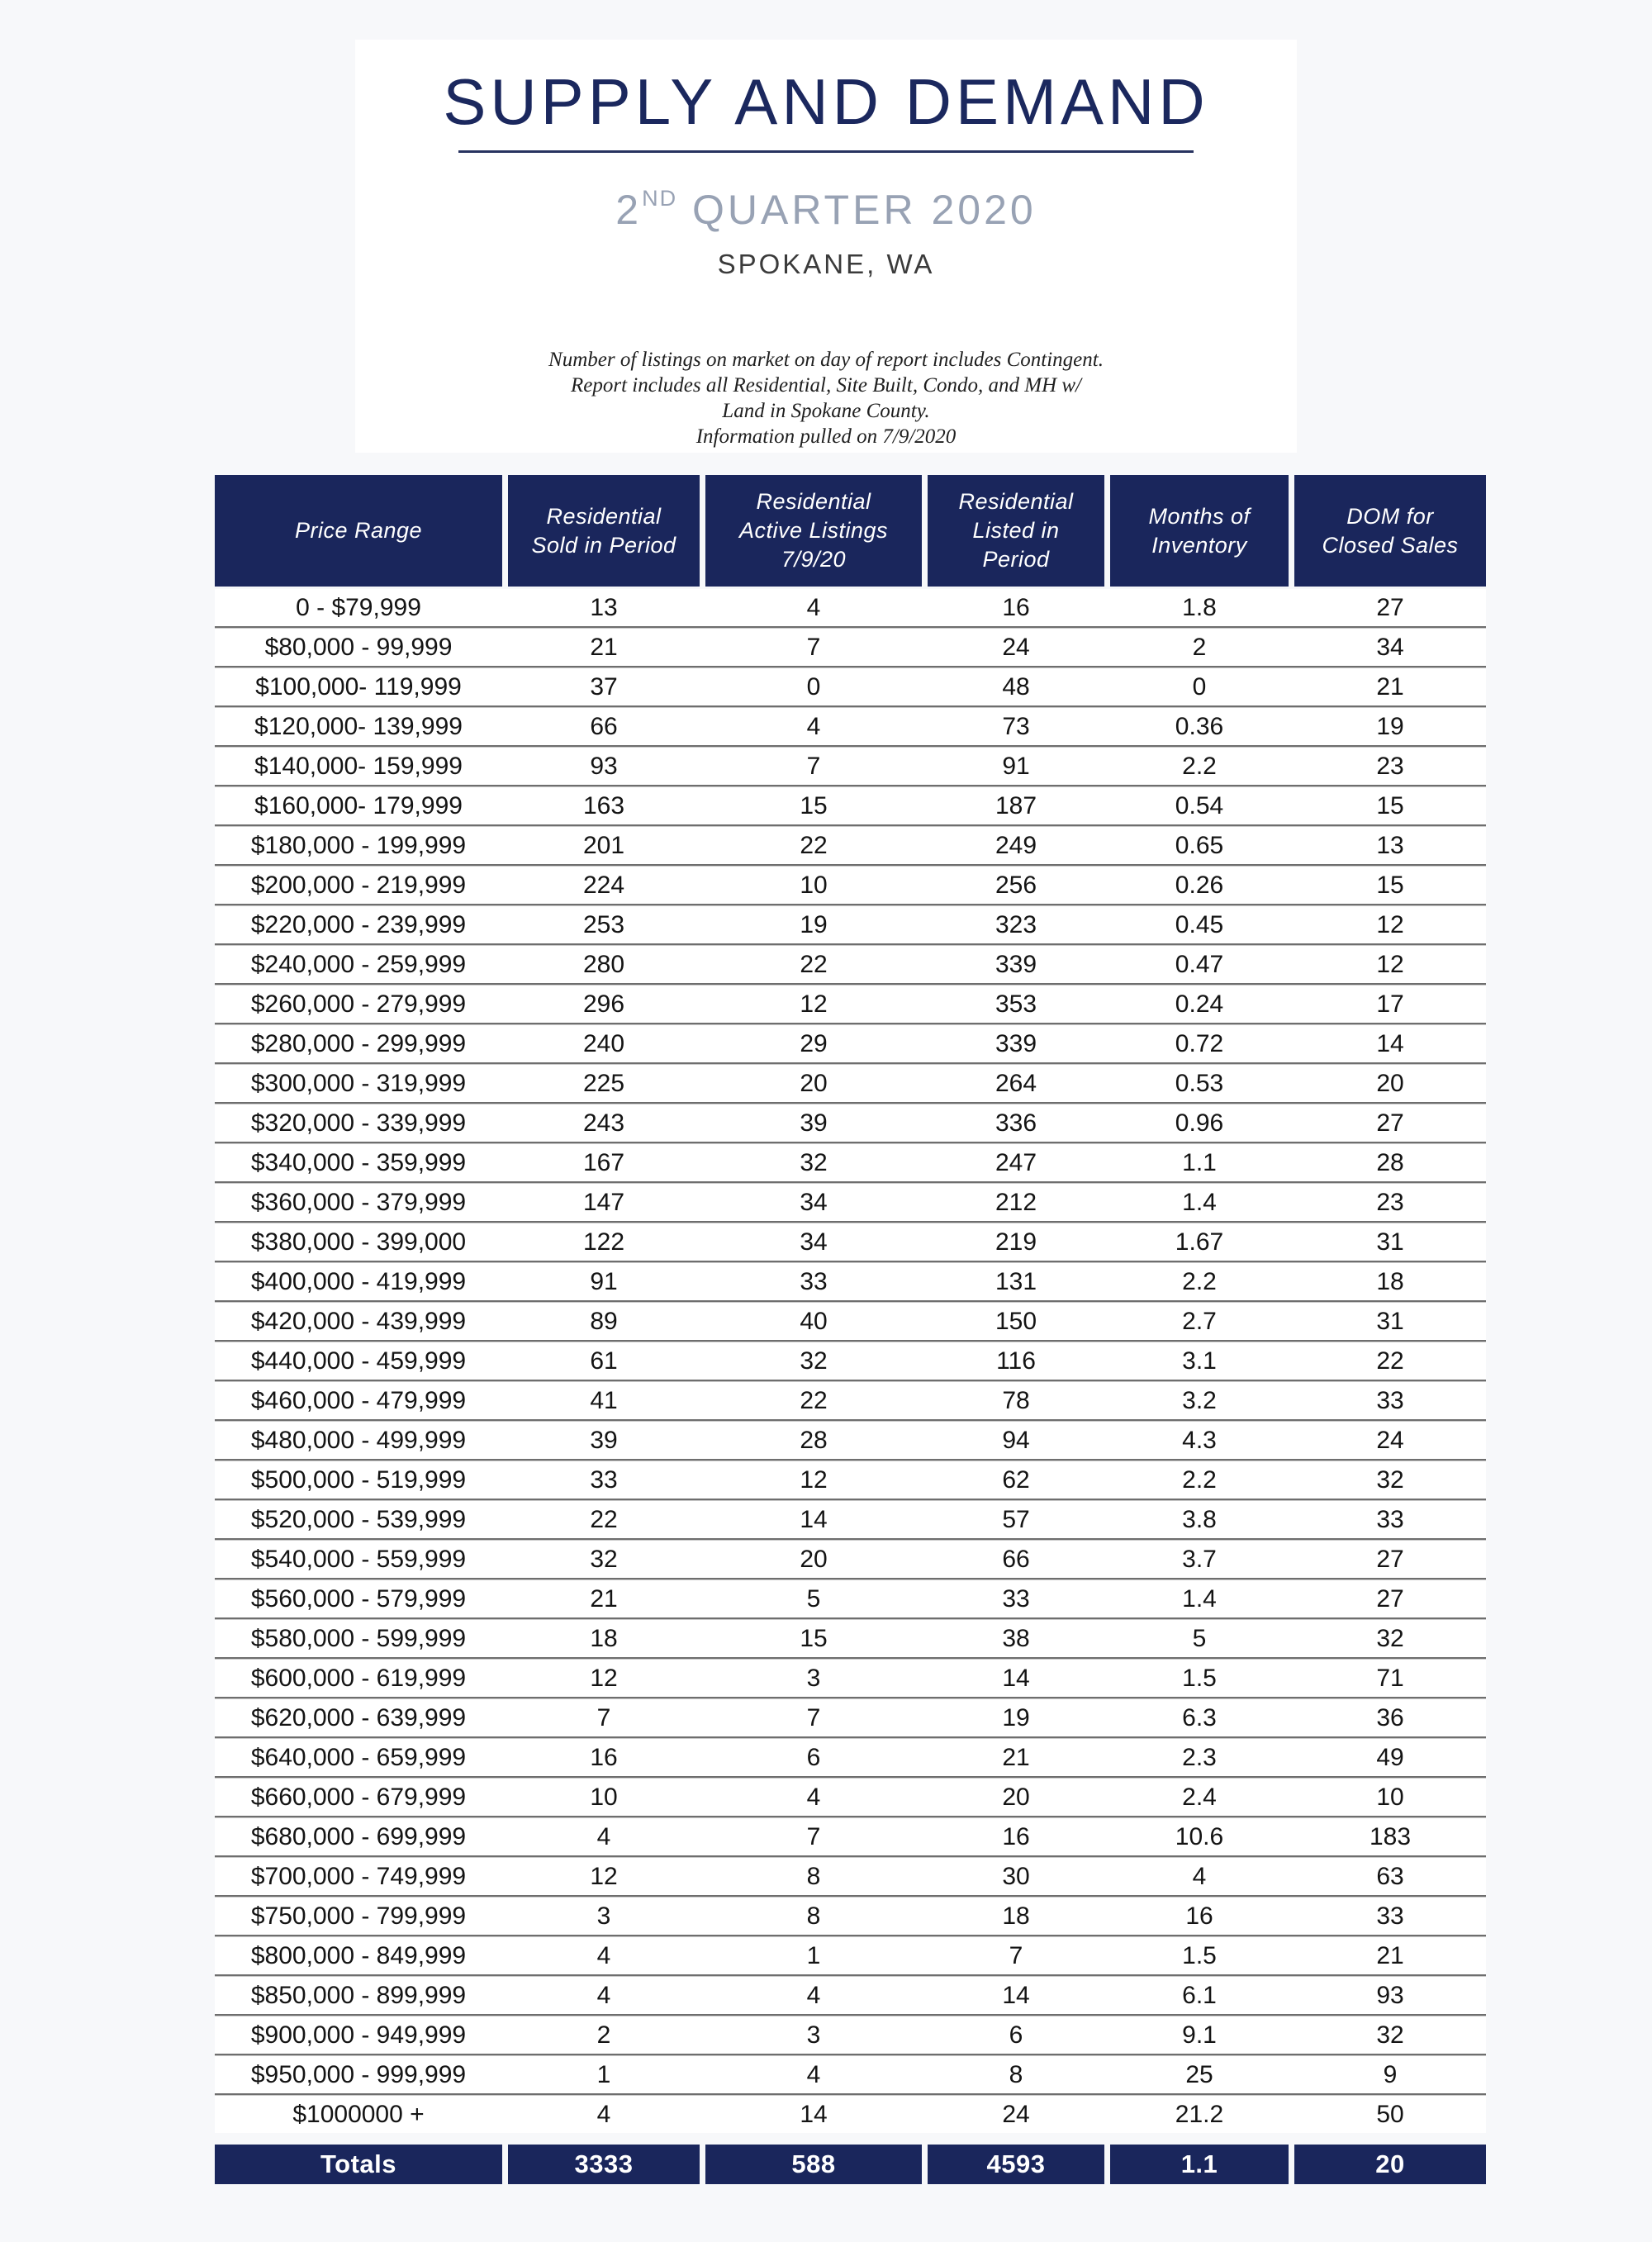 This screenshot has width=1652, height=2242. I want to click on value-cell: 183, so click(1390, 1836).